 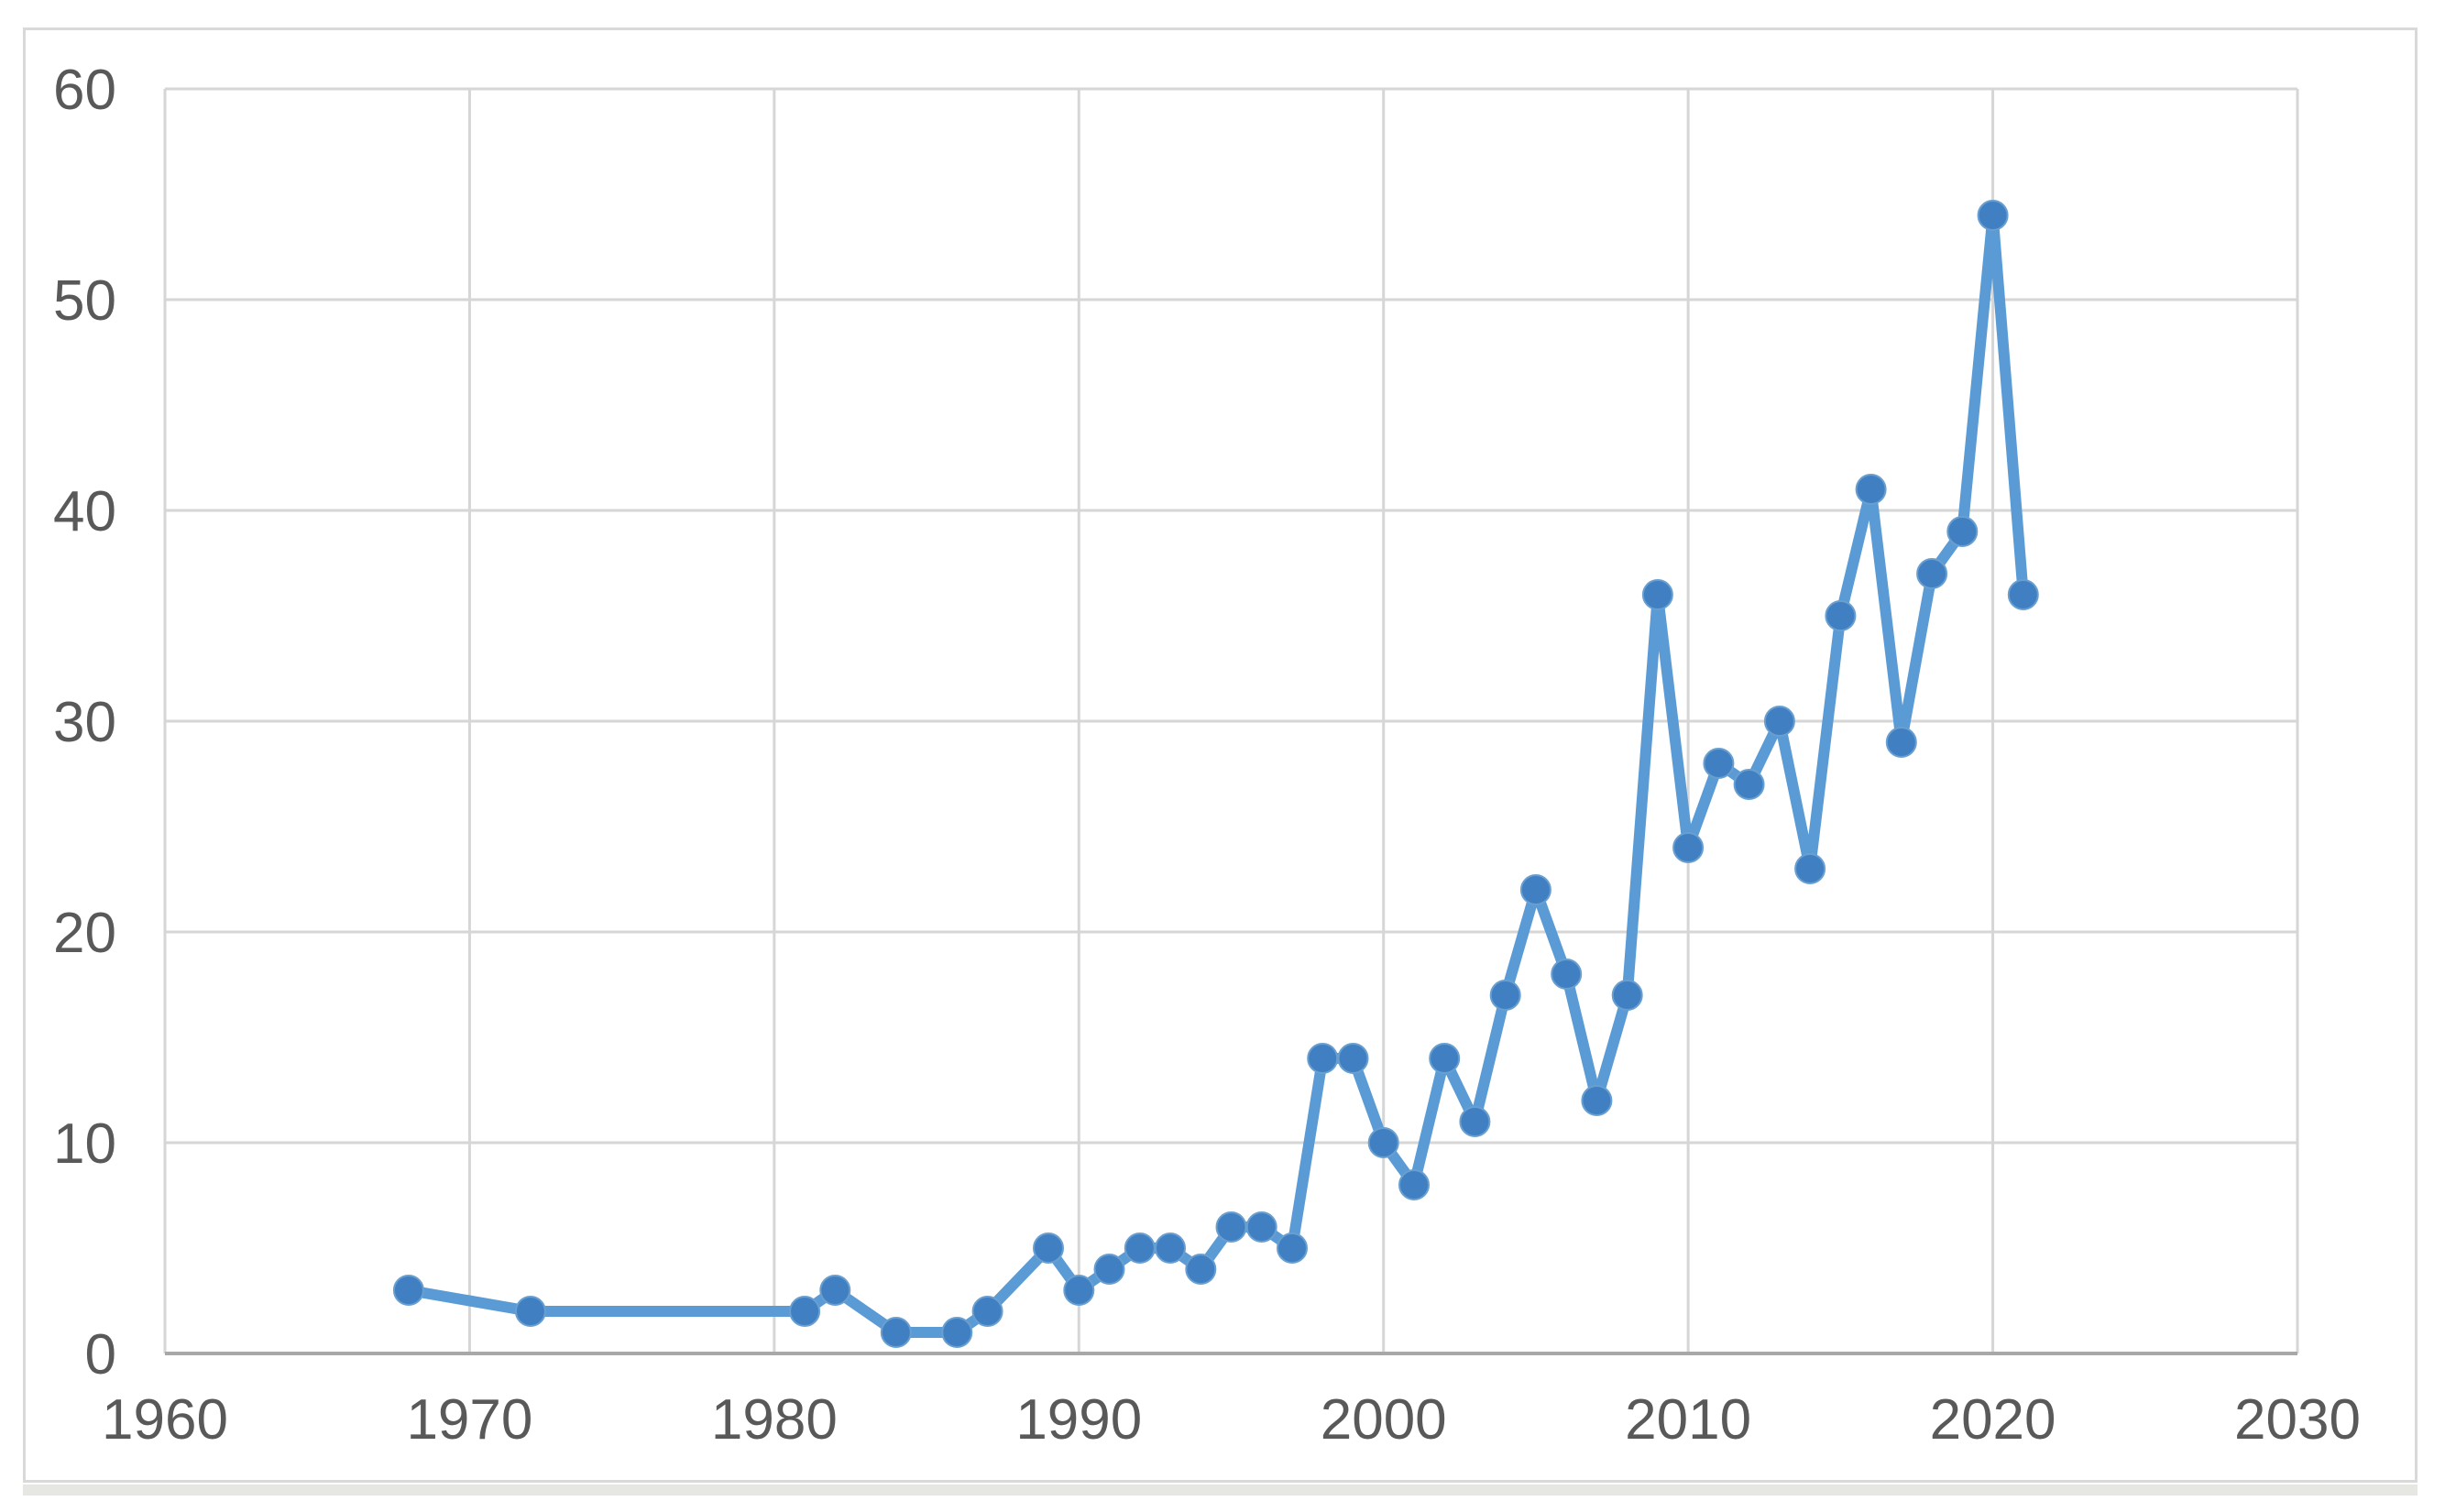 I want to click on y-tick-label: 0, so click(x=100, y=1354).